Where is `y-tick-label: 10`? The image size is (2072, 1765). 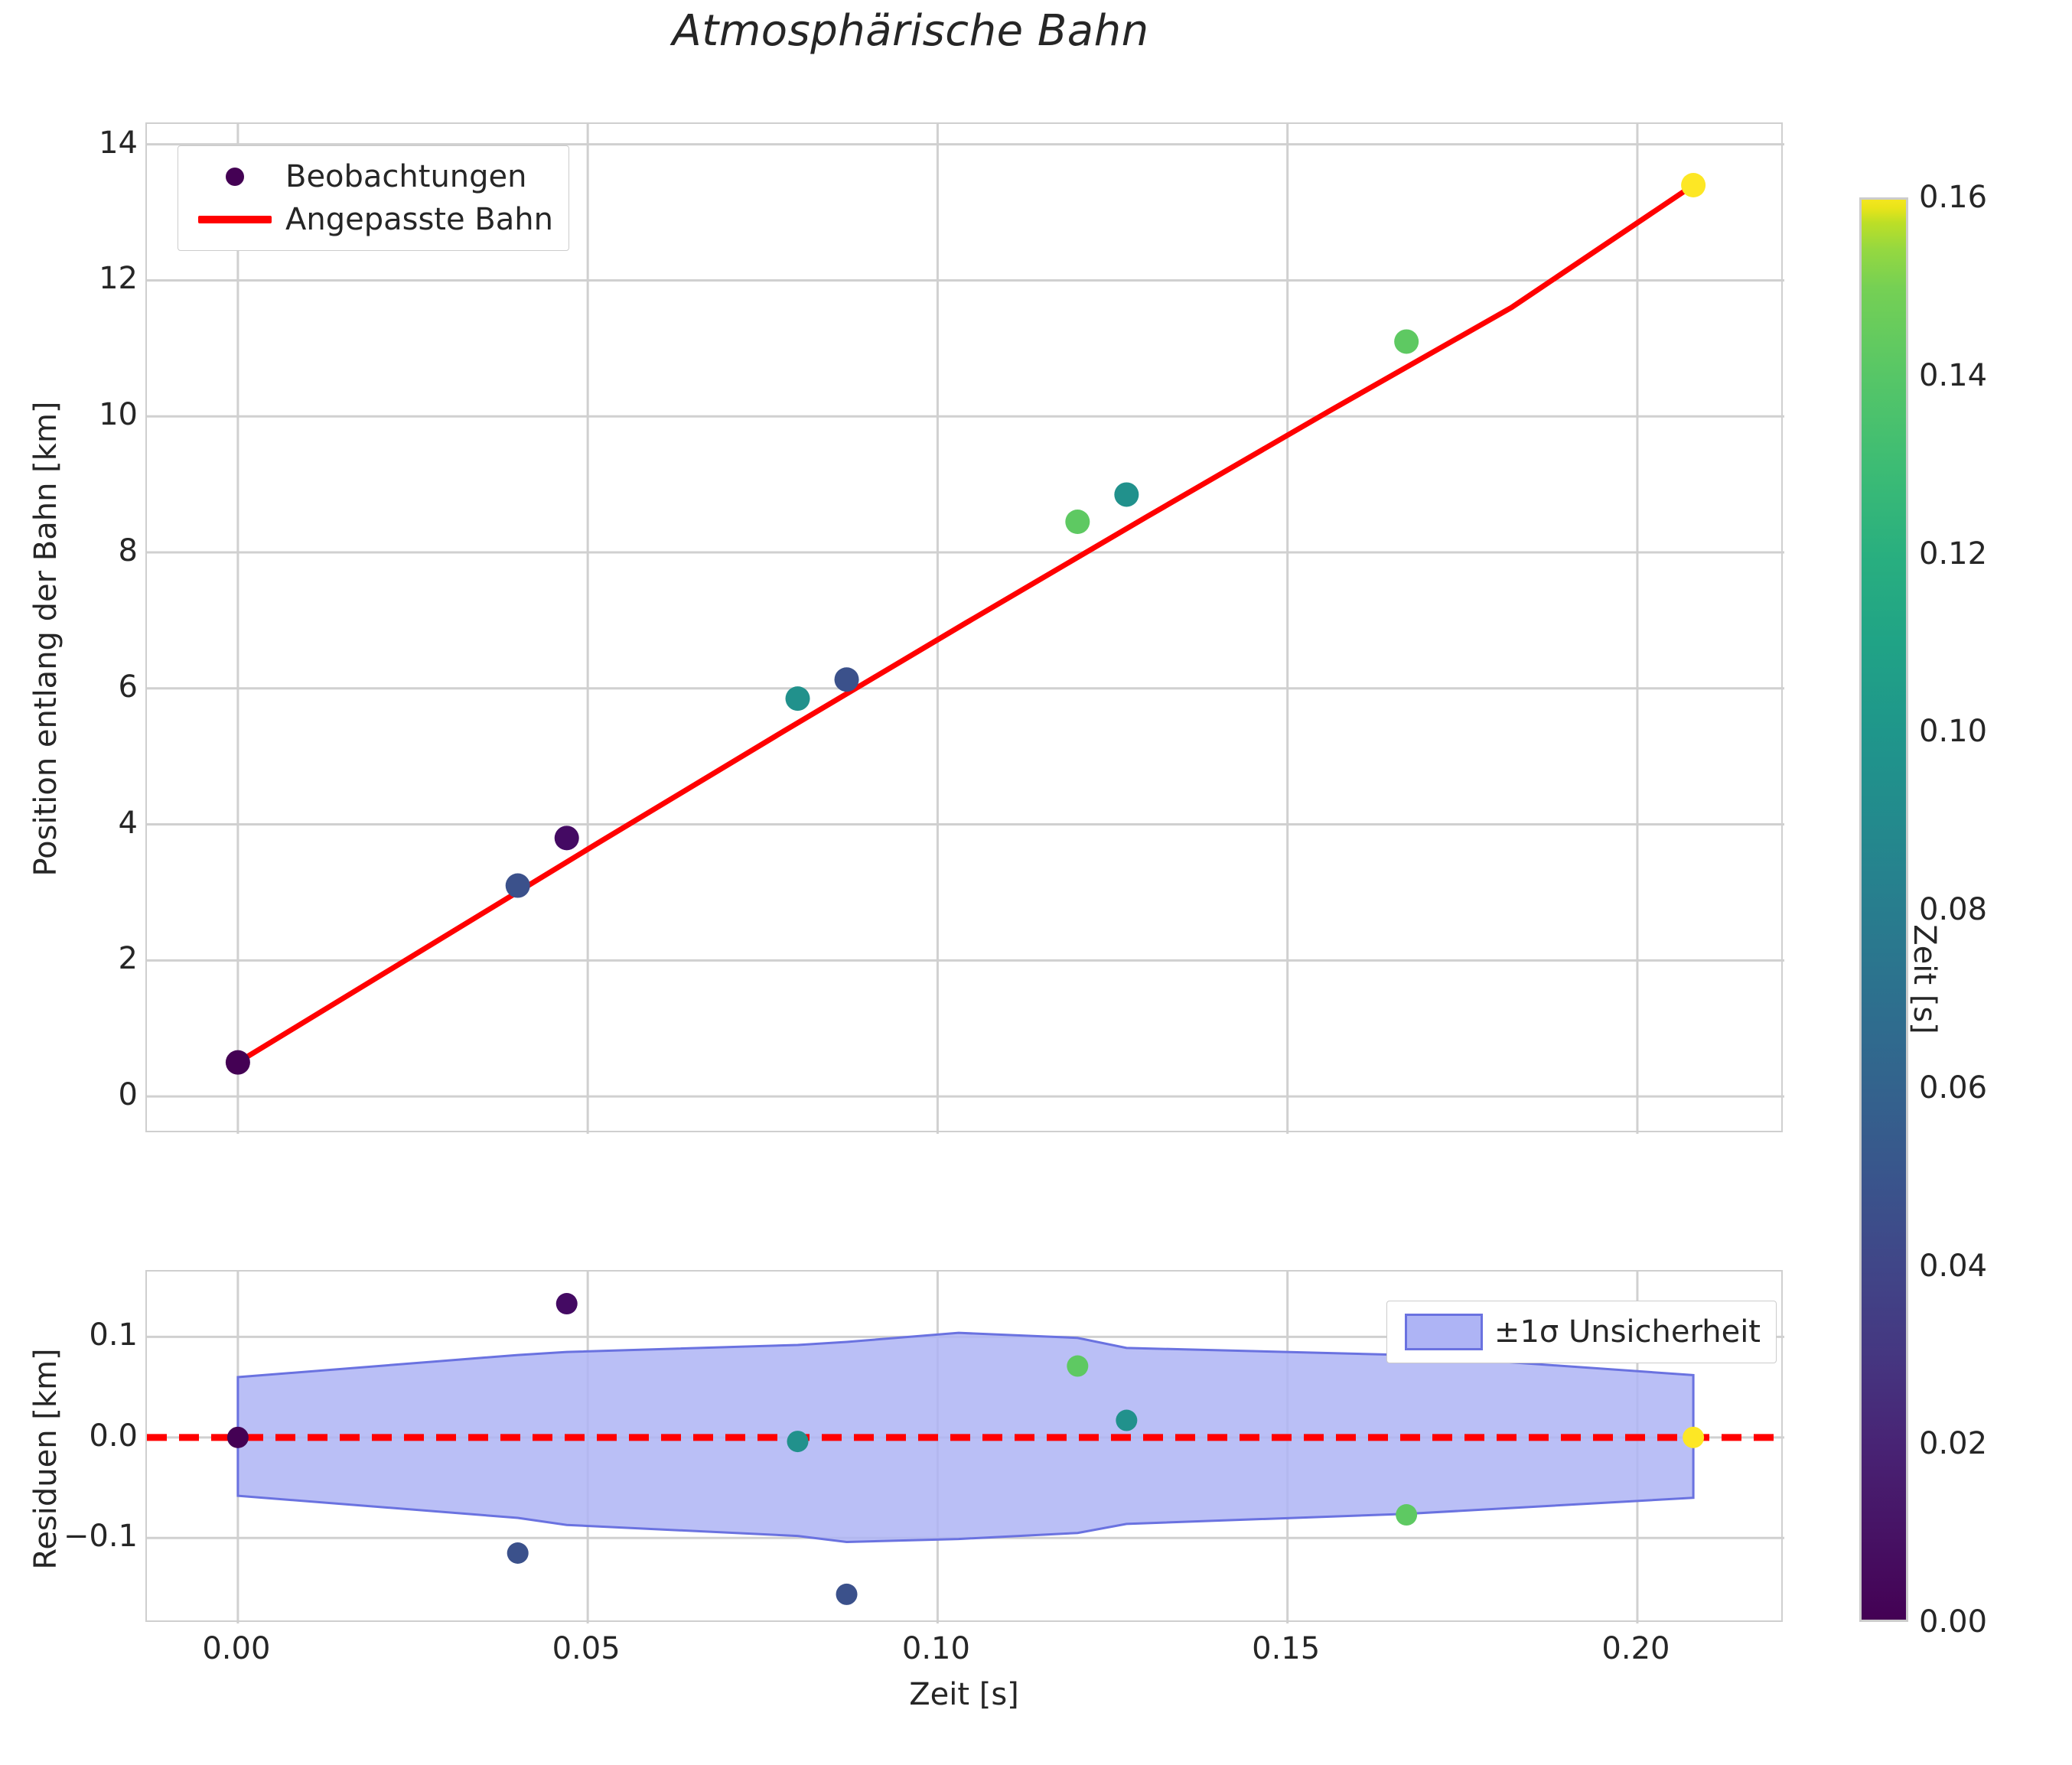 y-tick-label: 10 is located at coordinates (118, 415).